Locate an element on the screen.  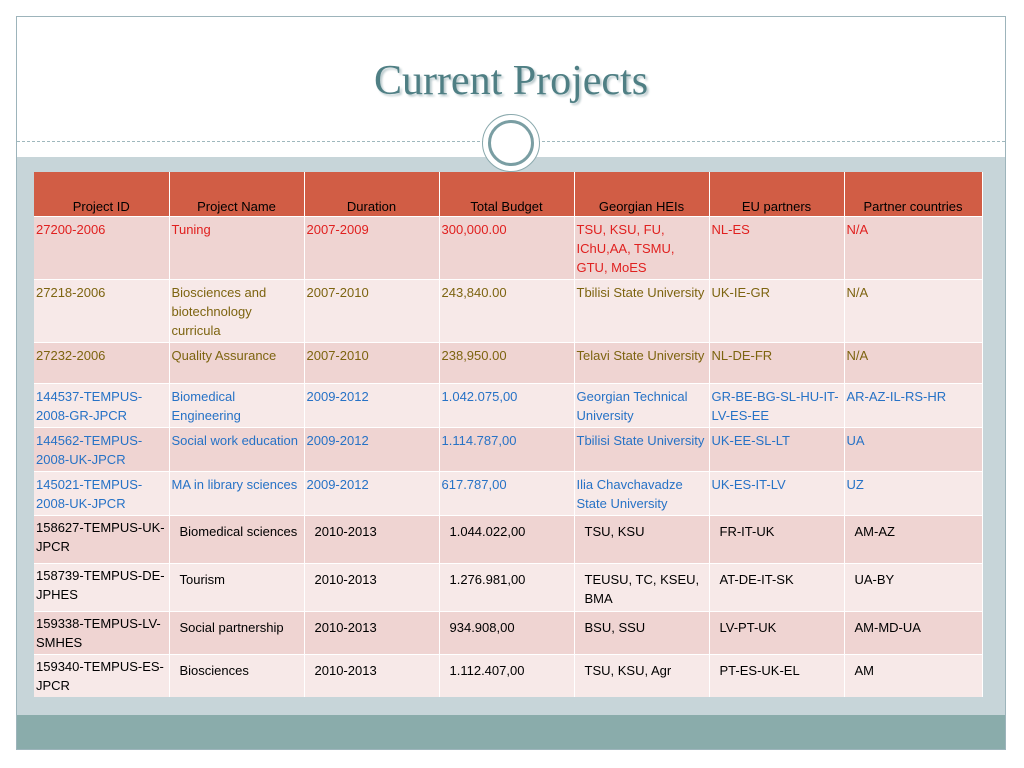
cell-project-id: 158627-TEMPUS-UK-JPCR is located at coordinates (102, 539).